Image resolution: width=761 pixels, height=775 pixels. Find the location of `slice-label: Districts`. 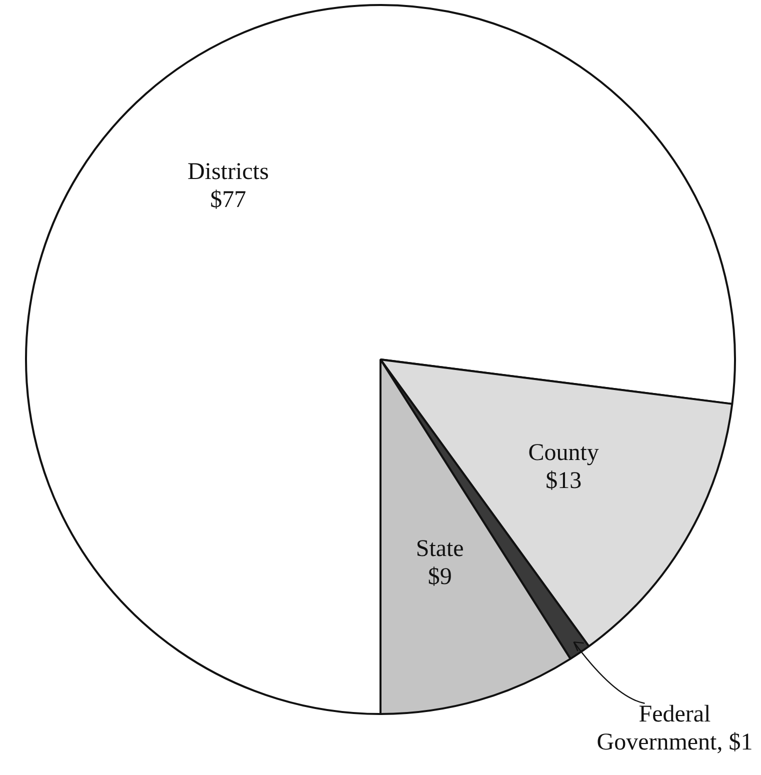

slice-label: Districts is located at coordinates (228, 171).